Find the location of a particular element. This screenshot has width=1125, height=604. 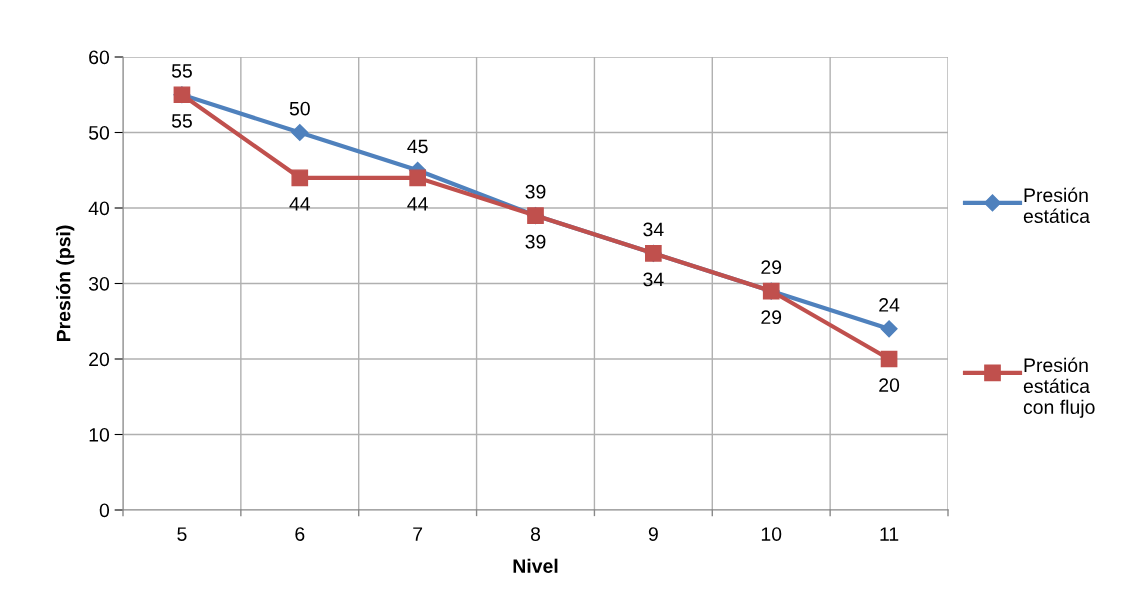

legend-label: Presión estática con flujo is located at coordinates (1059, 387).